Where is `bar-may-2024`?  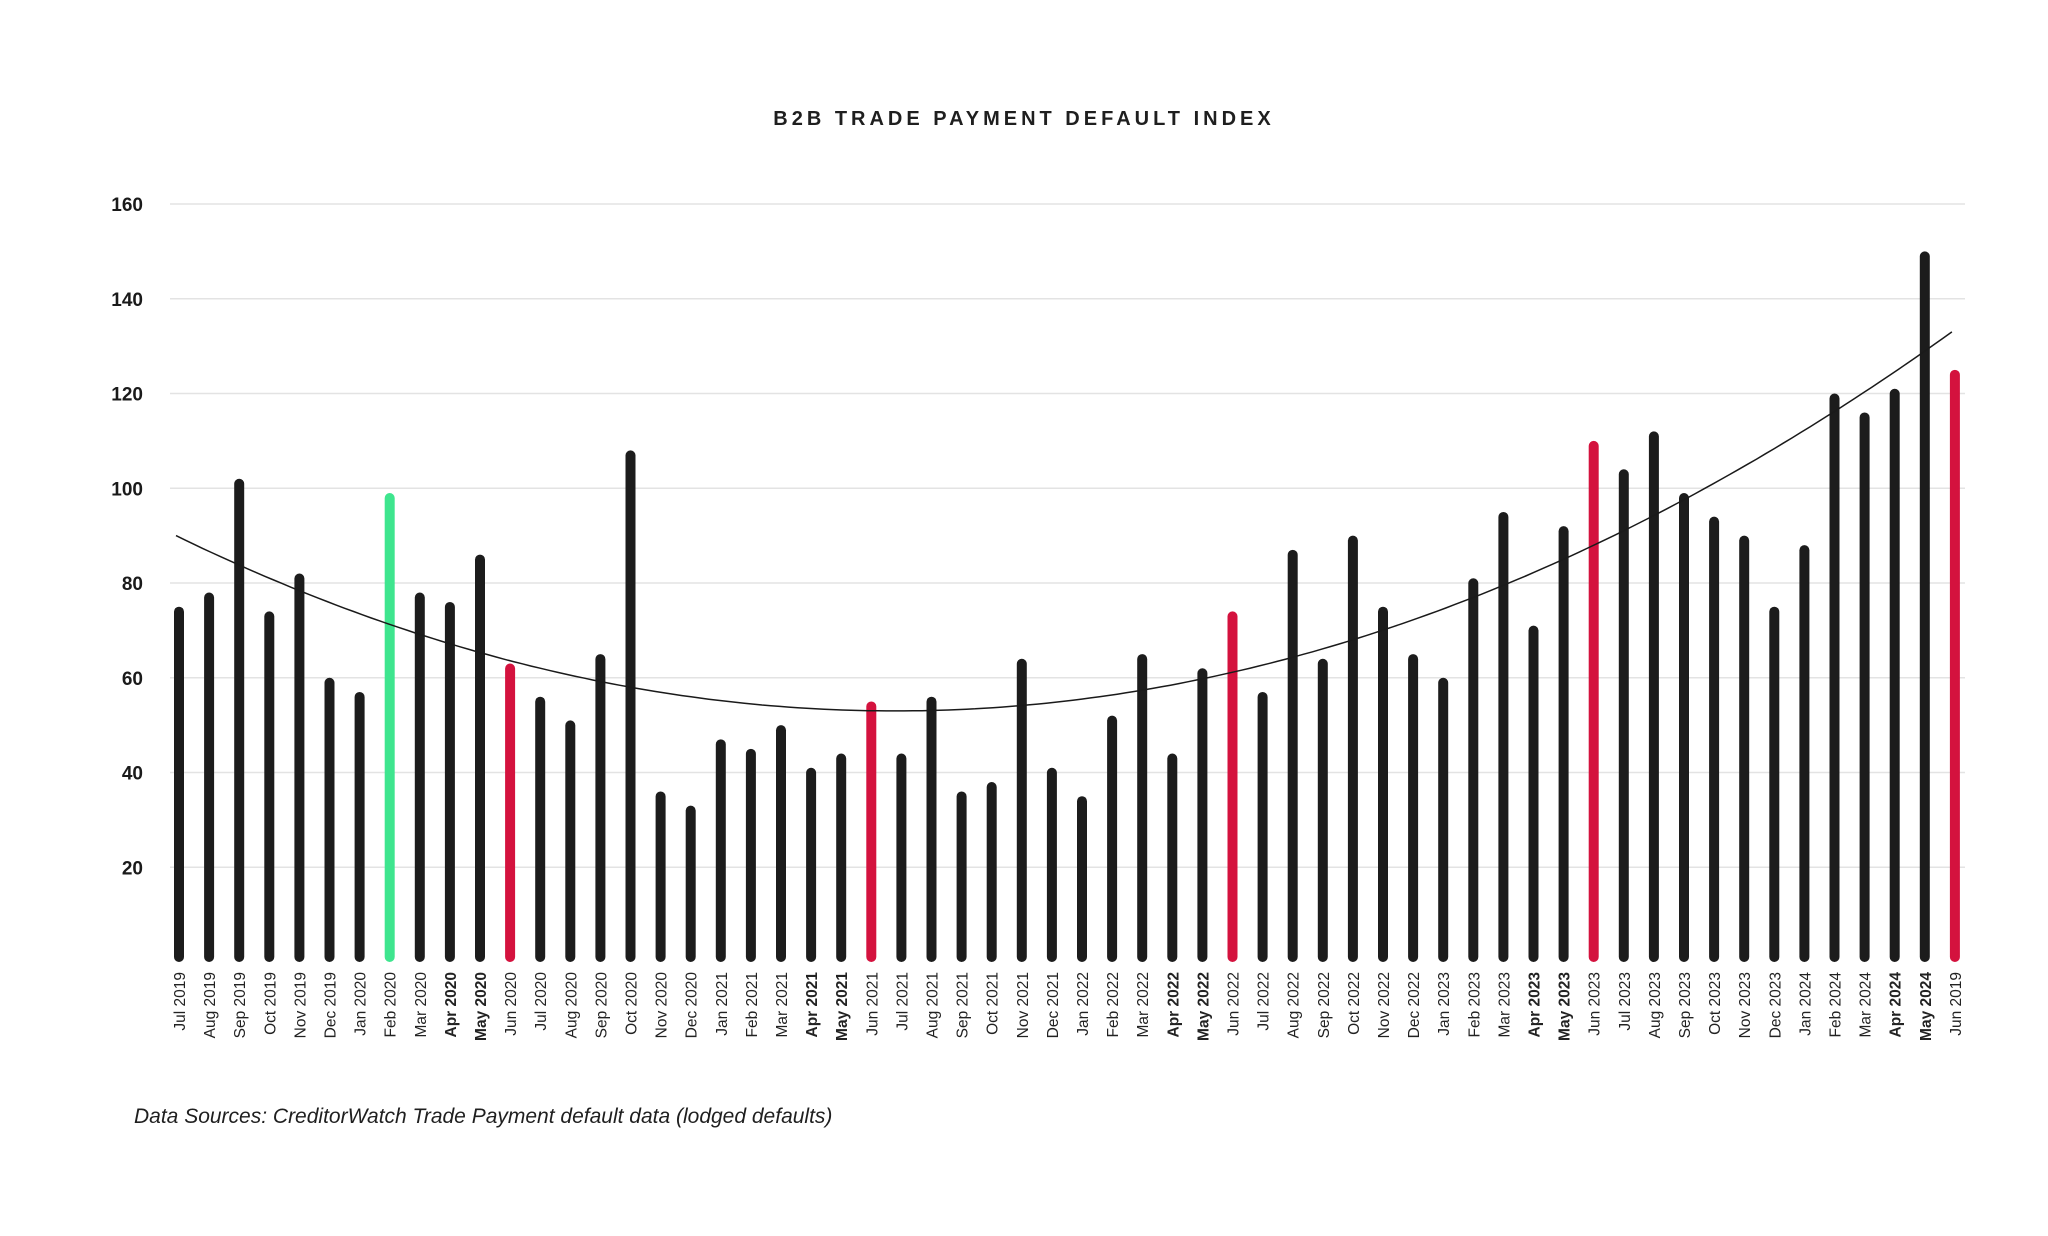 bar-may-2024 is located at coordinates (1924, 606).